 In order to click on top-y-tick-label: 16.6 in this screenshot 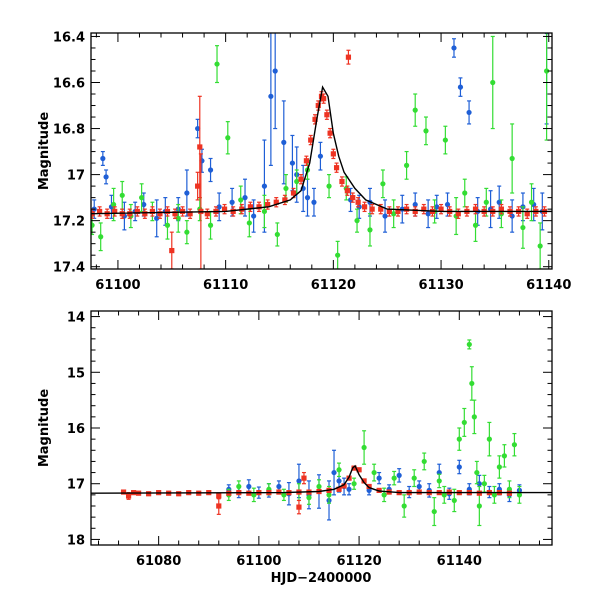, I will do `click(69, 84)`.